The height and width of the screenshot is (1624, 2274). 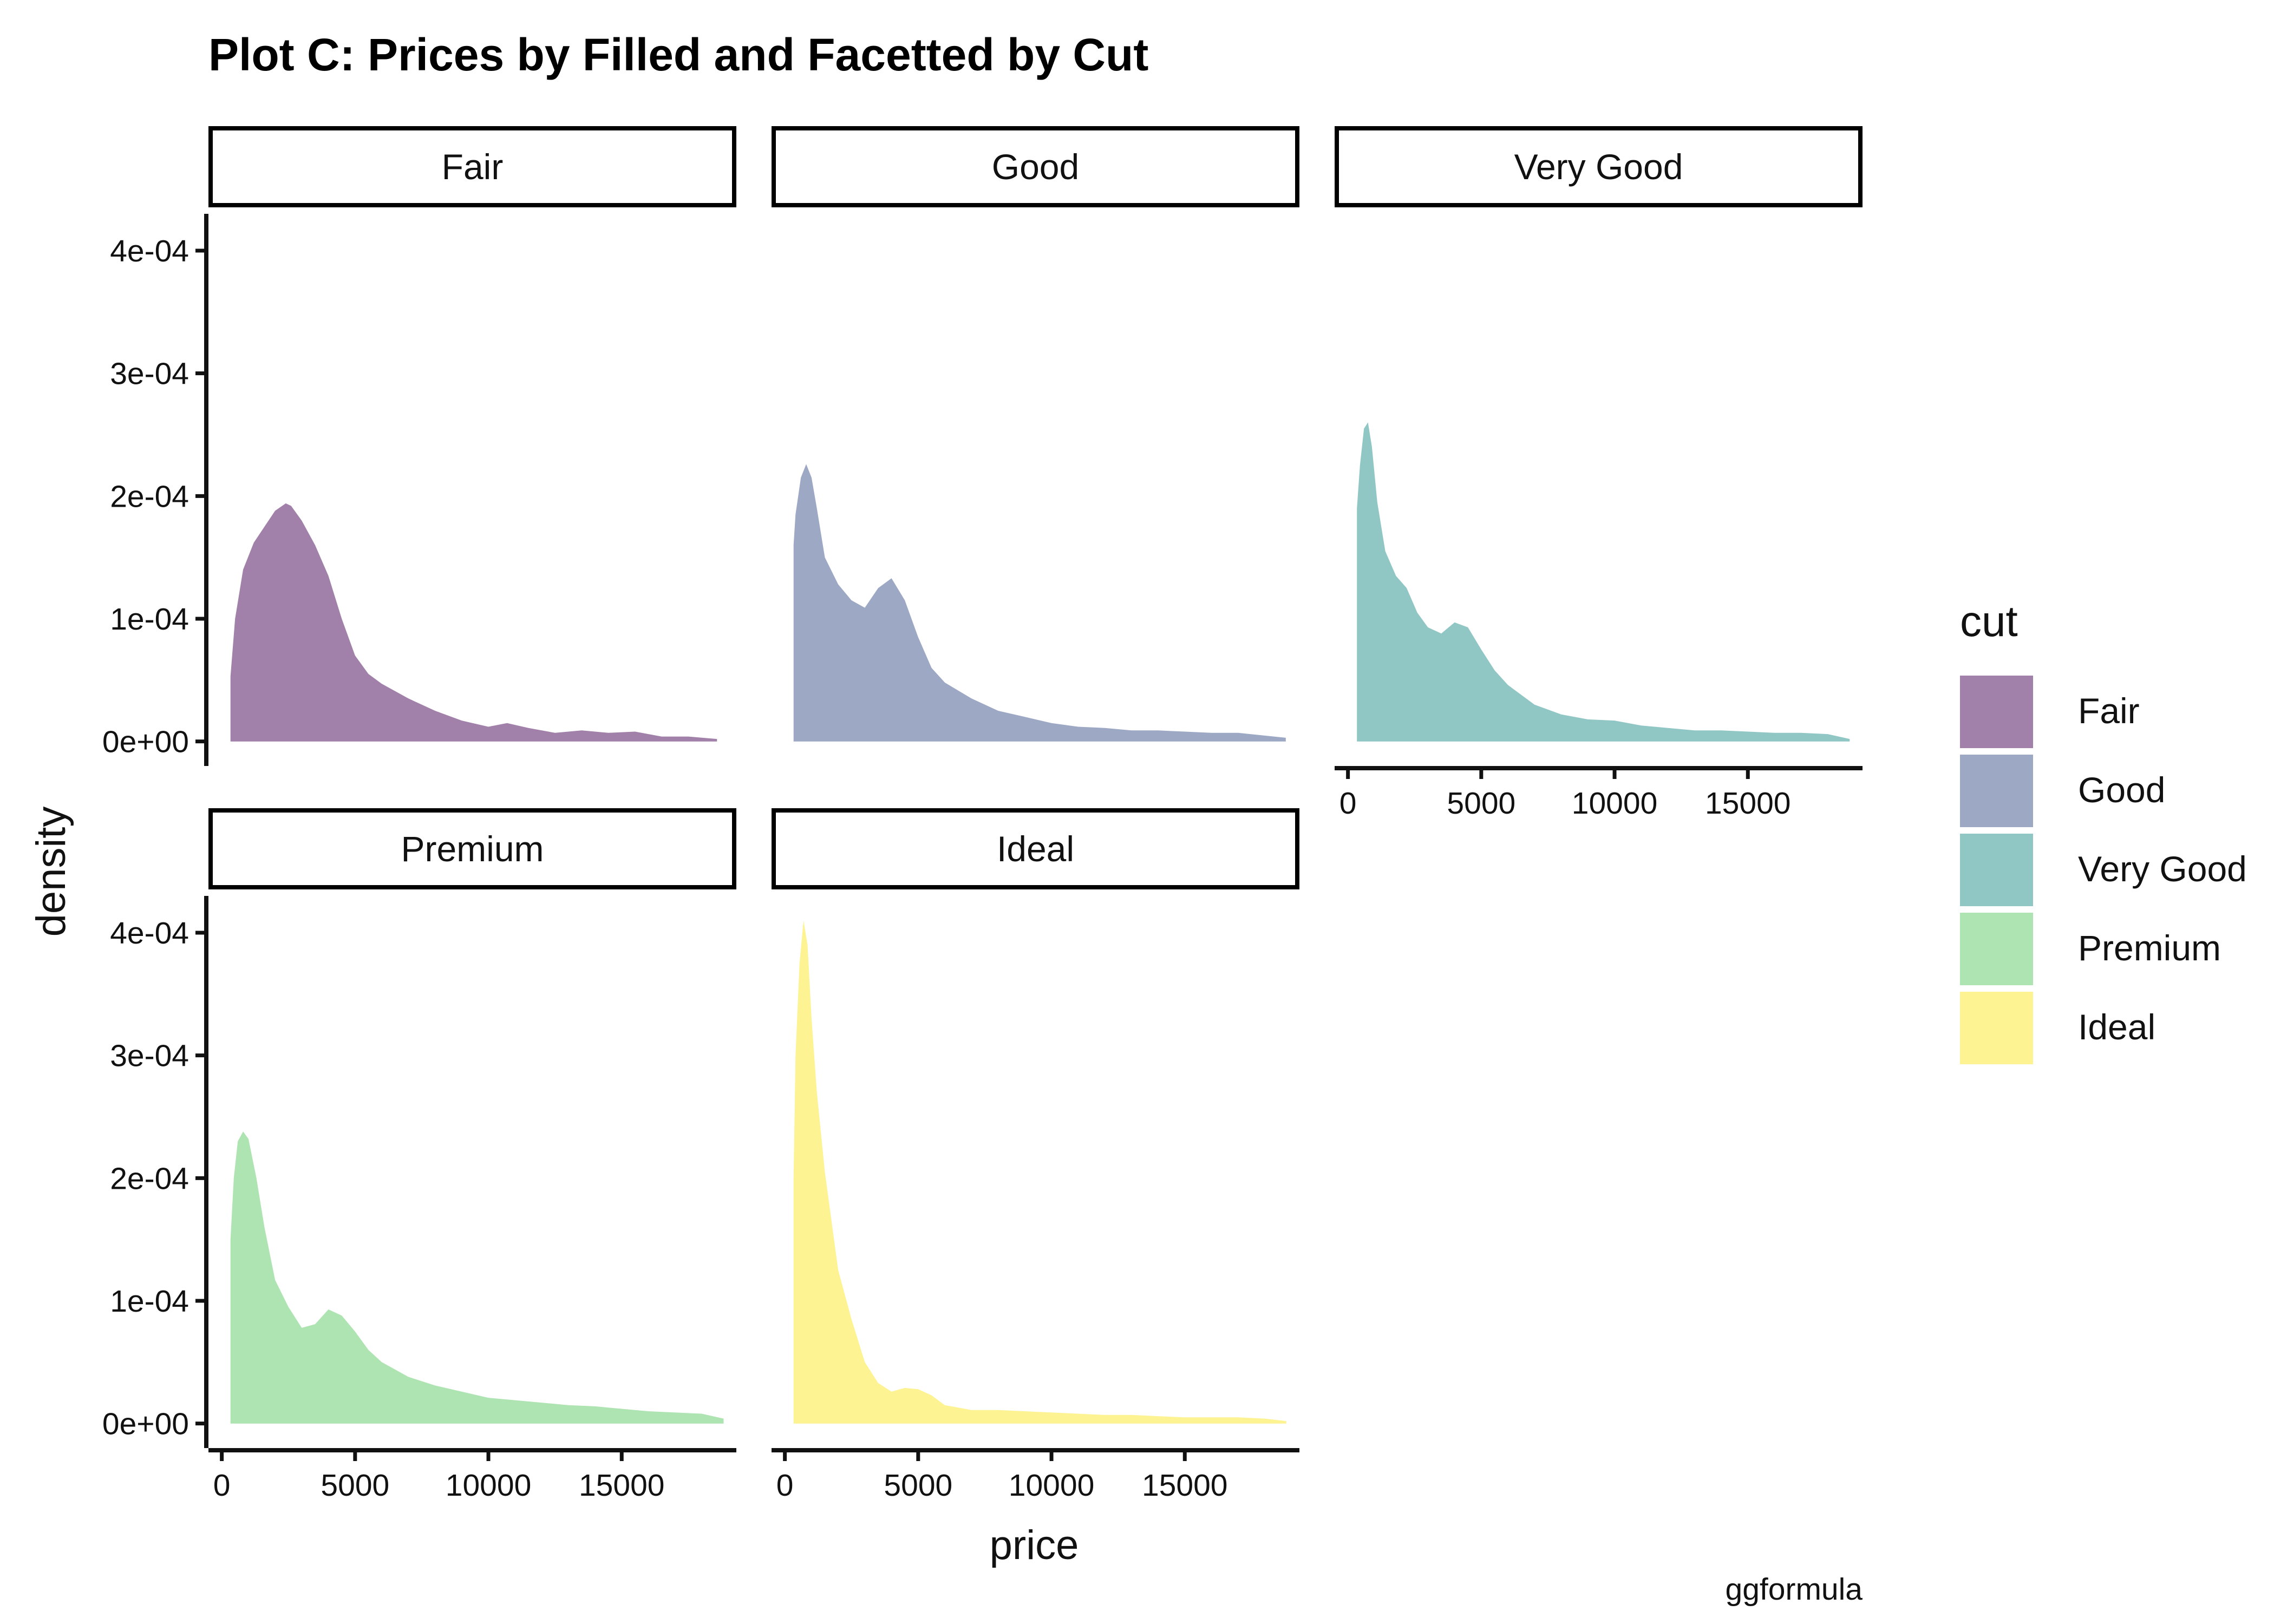 I want to click on strip-label-premium: Premium, so click(x=473, y=849).